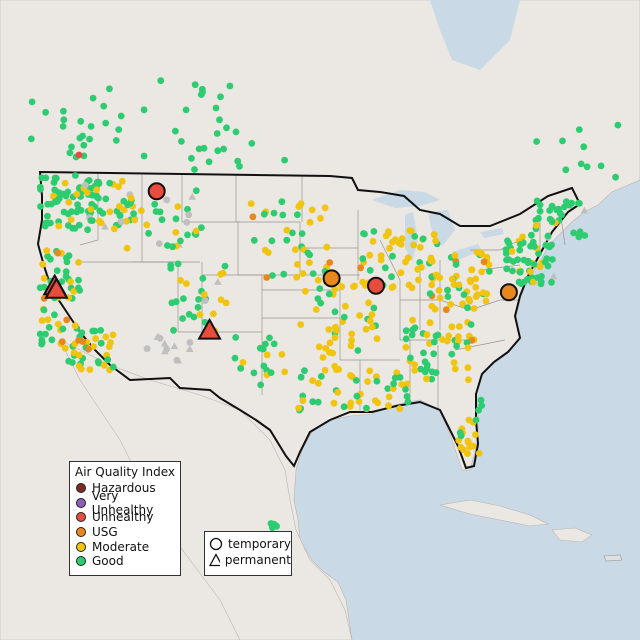 This screenshot has width=640, height=640. I want to click on circle-icon, so click(216, 543).